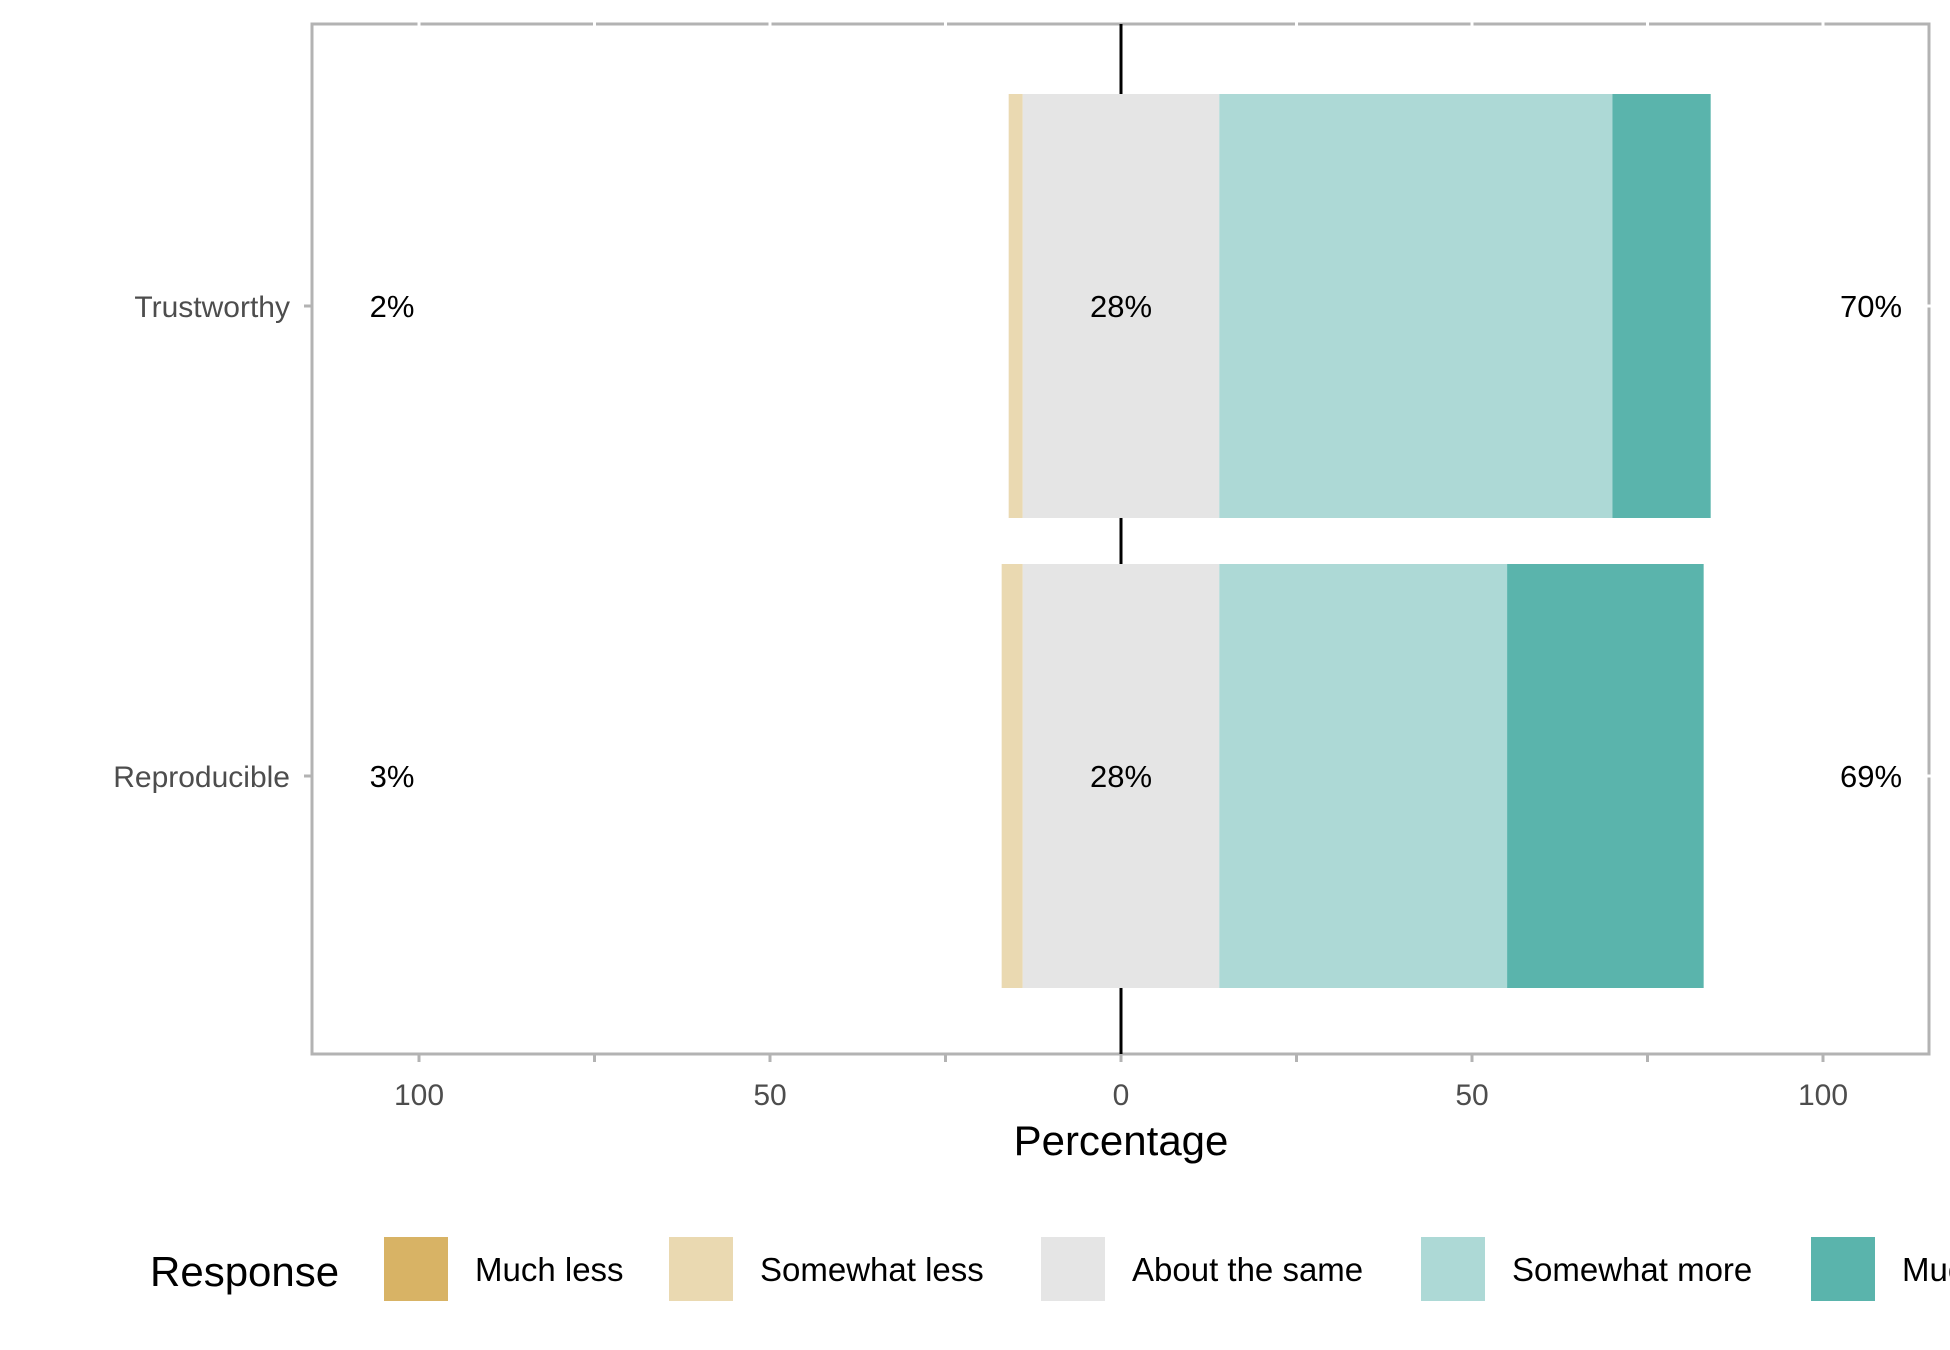 The width and height of the screenshot is (1950, 1350). I want to click on legend-label: Much more, so click(1926, 1269).